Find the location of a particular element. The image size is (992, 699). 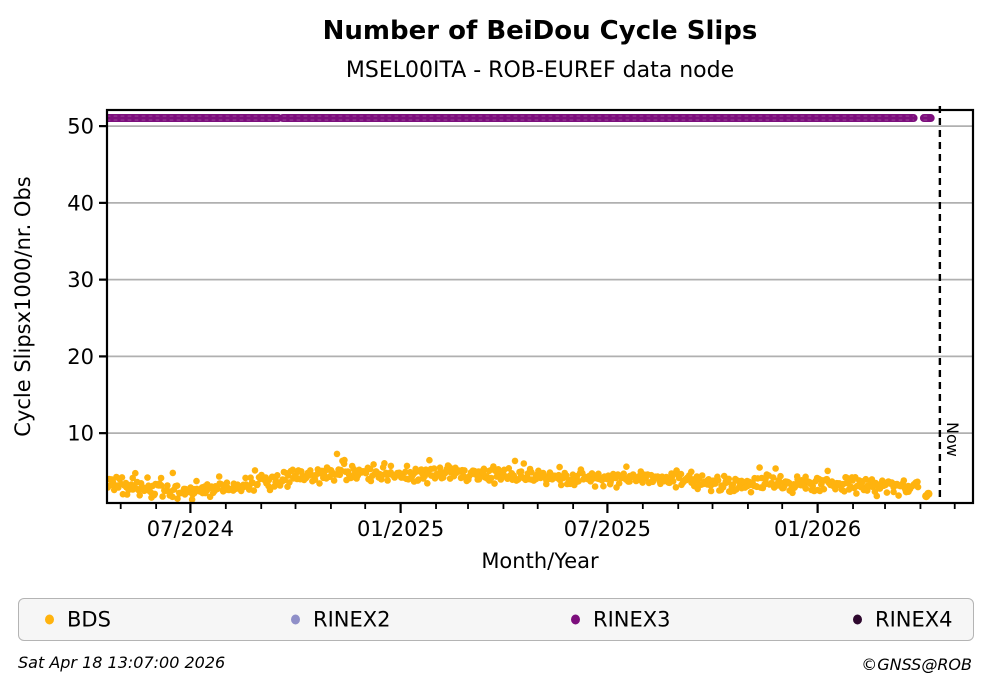

legend-item-bds: BDS is located at coordinates (78, 619).